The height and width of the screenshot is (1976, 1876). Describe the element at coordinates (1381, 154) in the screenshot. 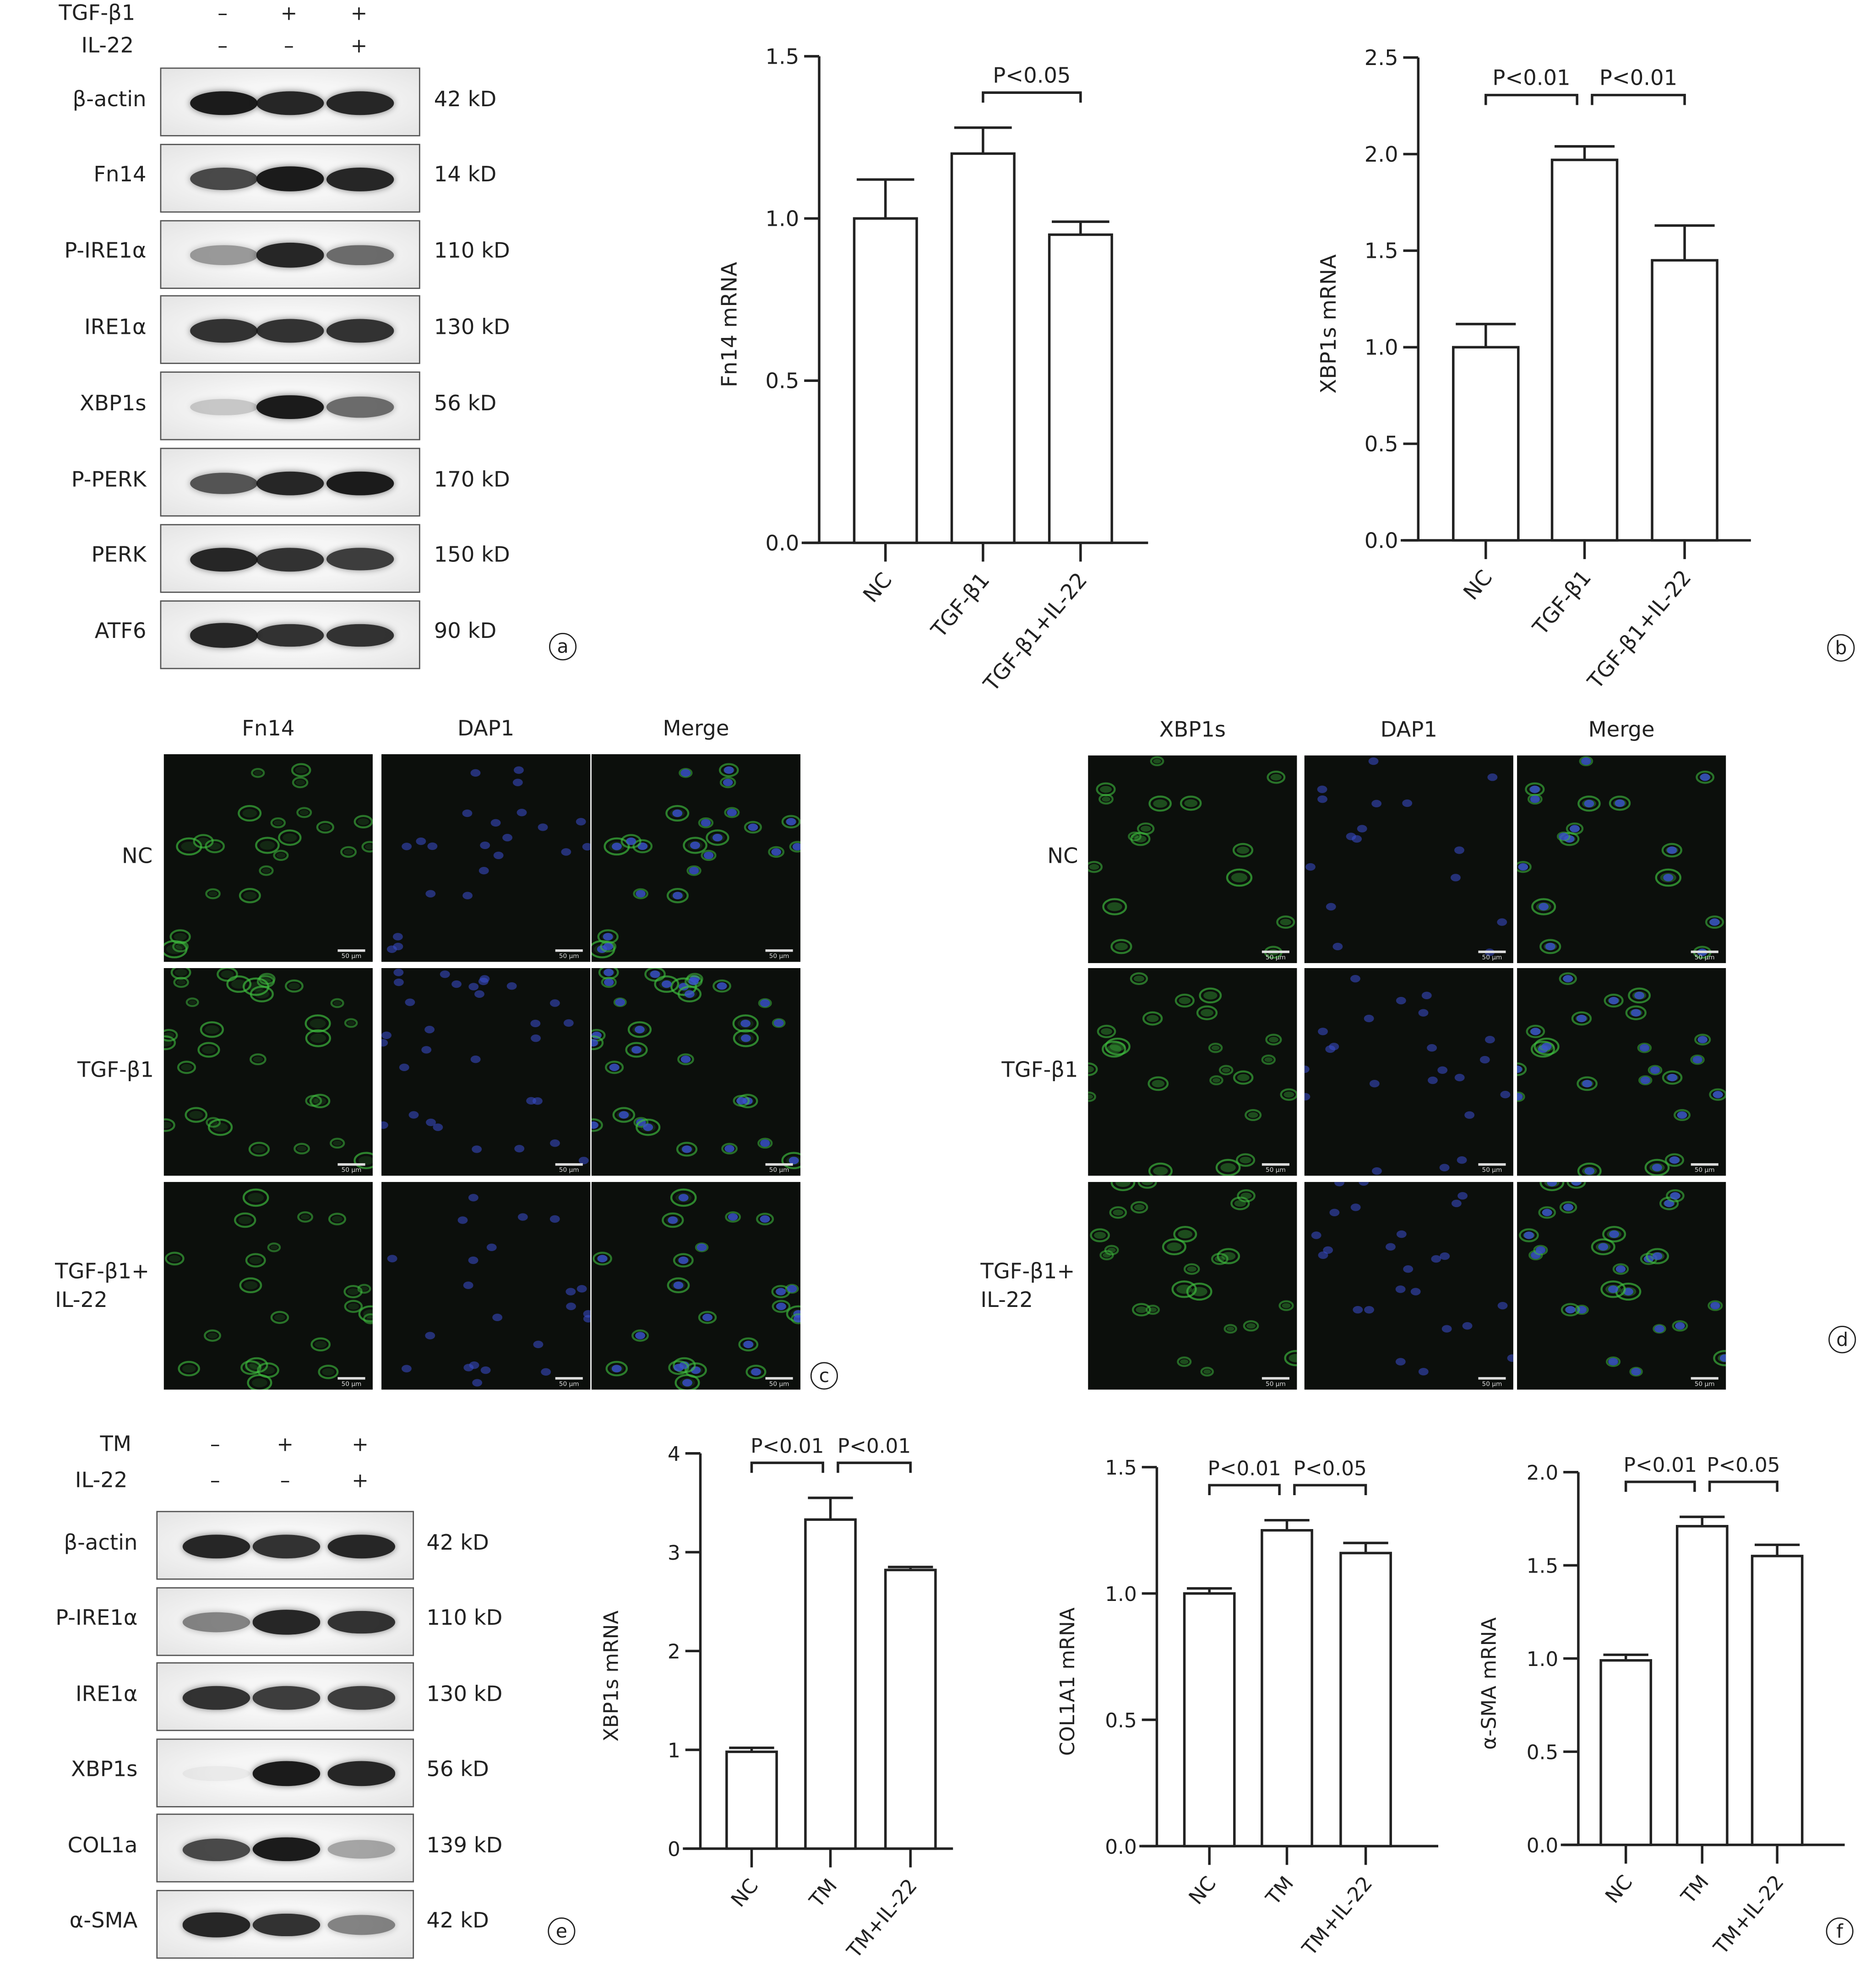

I see `y-tick-label: 2.0` at that location.